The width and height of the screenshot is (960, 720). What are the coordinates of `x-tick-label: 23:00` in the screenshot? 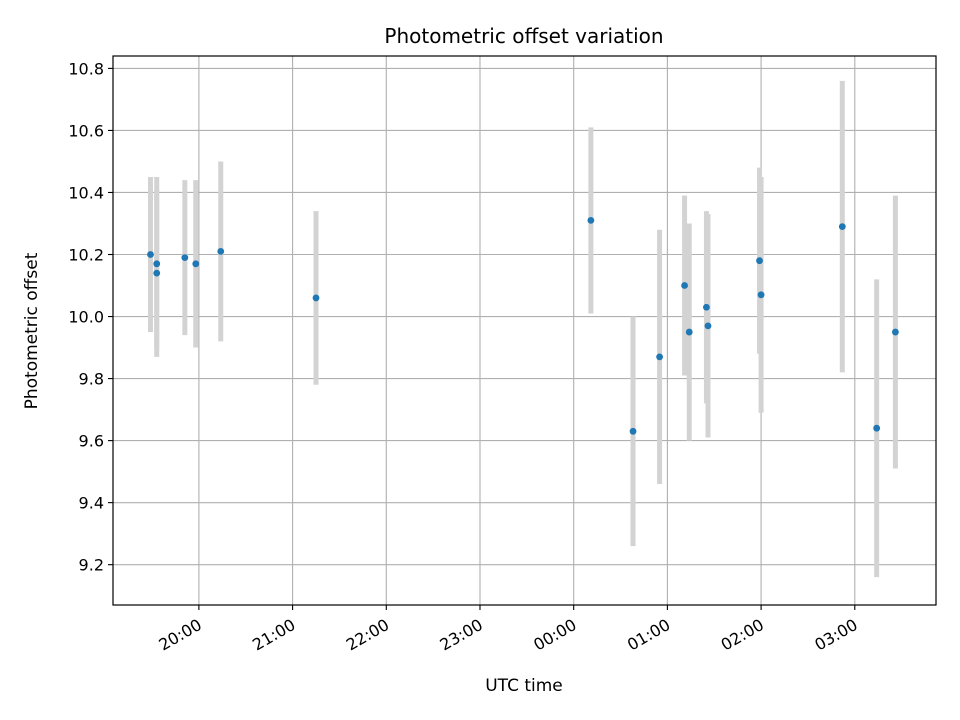 It's located at (461, 635).